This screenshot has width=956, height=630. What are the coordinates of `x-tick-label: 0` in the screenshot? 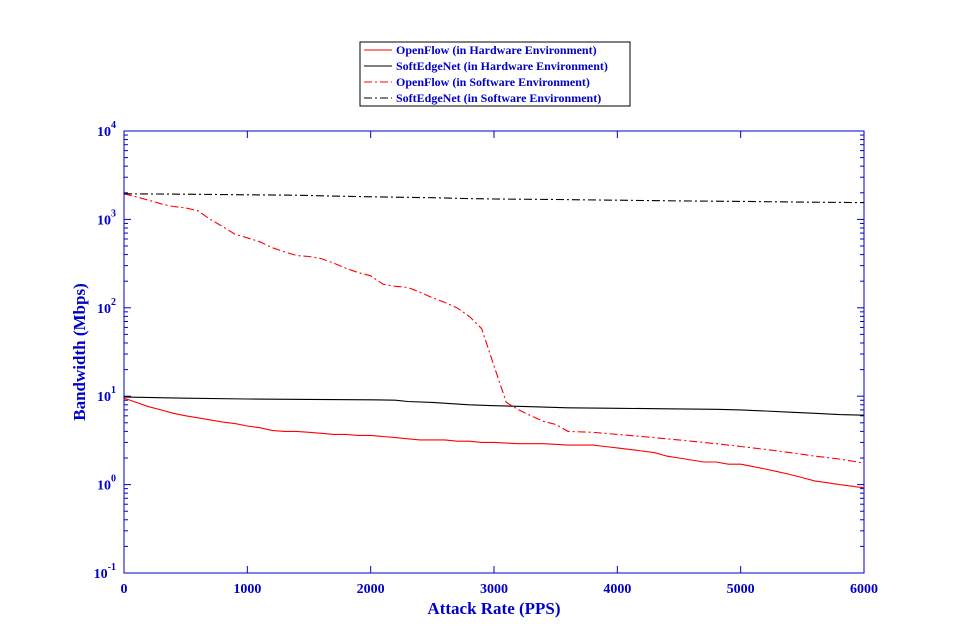 It's located at (124, 589).